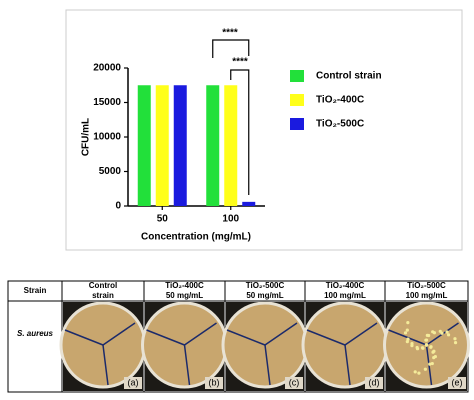 The width and height of the screenshot is (474, 400). I want to click on header-cell: Control, so click(103, 285).